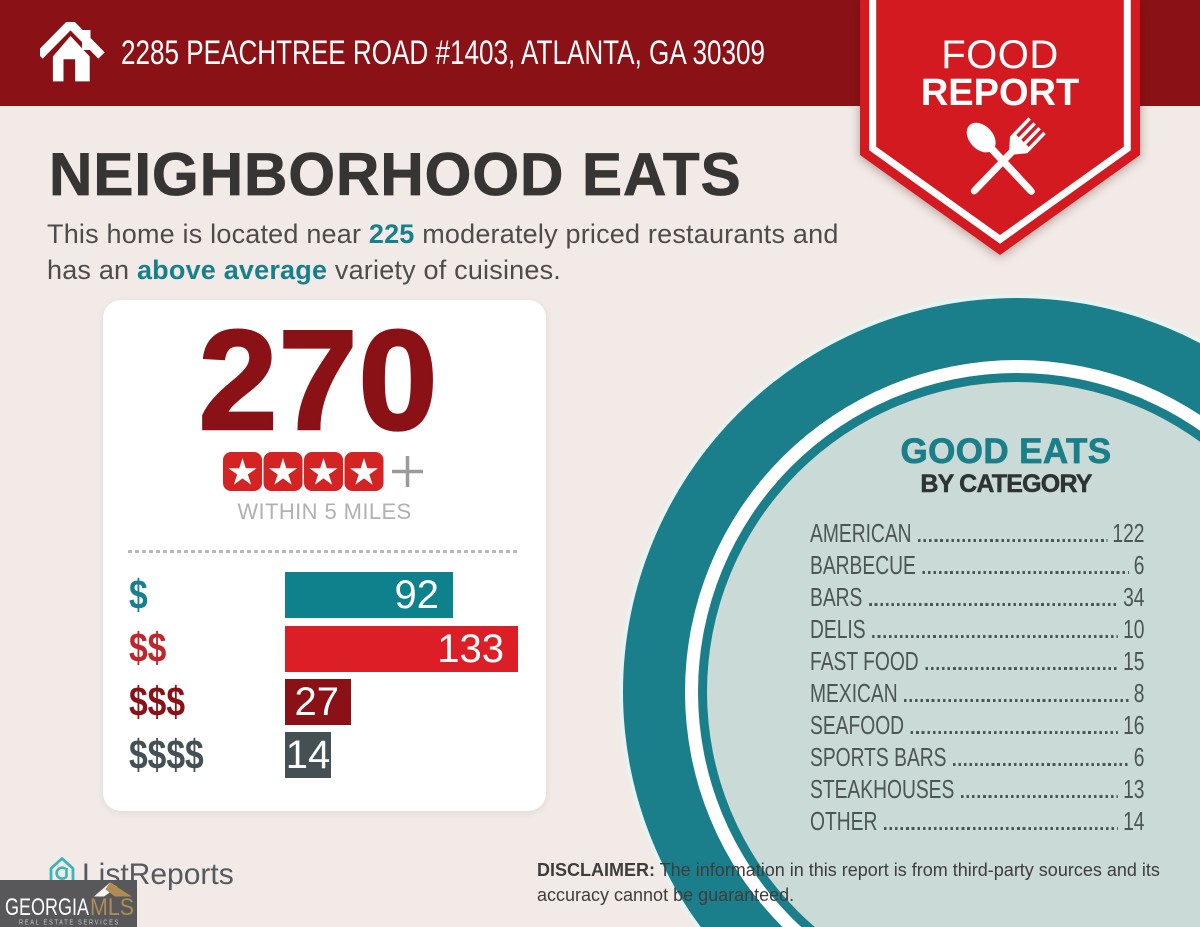 The width and height of the screenshot is (1200, 927). Describe the element at coordinates (47, 907) in the screenshot. I see `svg-text: GEORGIA` at that location.